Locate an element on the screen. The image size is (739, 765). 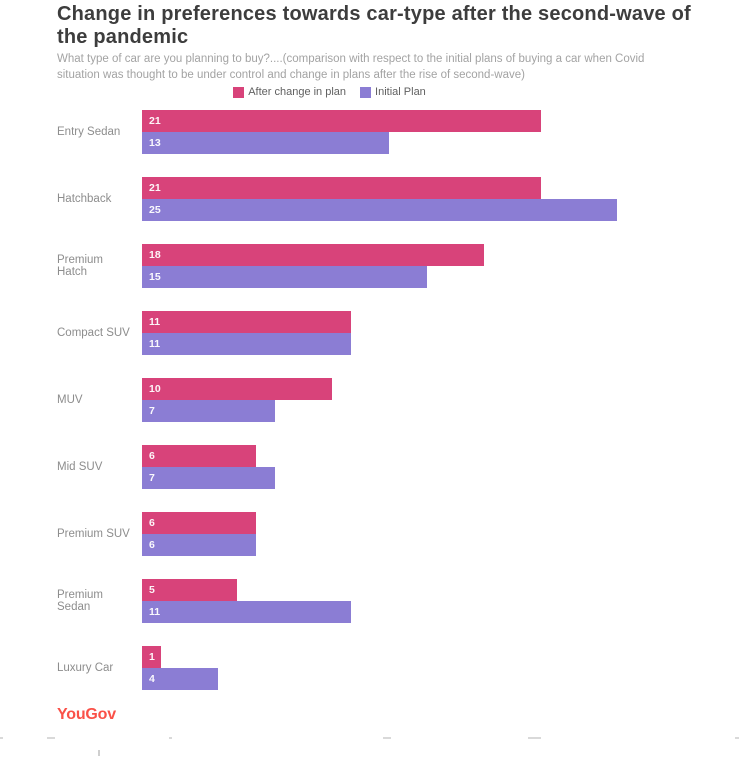
category-label: Premium Hatch is located at coordinates (80, 266).